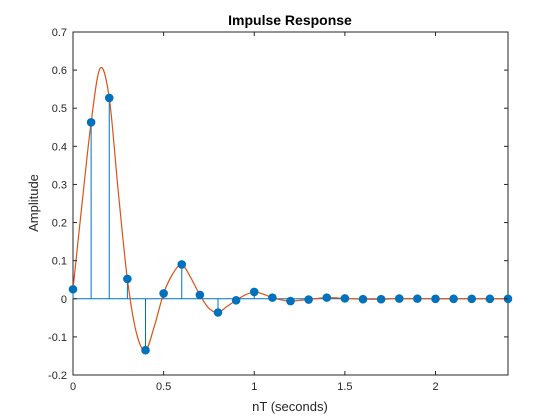 The height and width of the screenshot is (420, 560). Describe the element at coordinates (59, 262) in the screenshot. I see `y-tick-label: 0.1` at that location.